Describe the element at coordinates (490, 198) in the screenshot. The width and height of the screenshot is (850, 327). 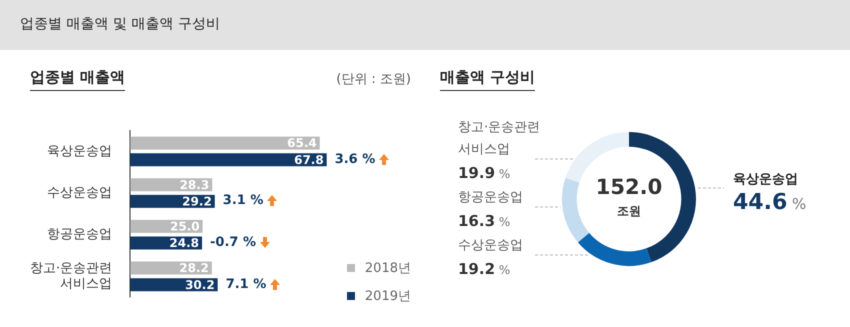
I see `slice-label: 항공운송업` at that location.